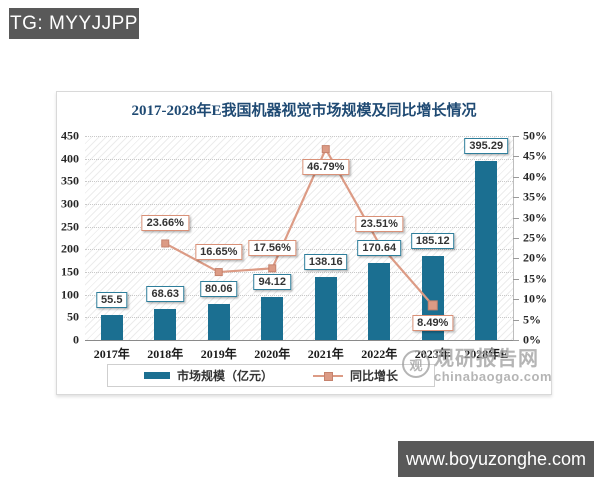 The height and width of the screenshot is (480, 600). Describe the element at coordinates (486, 145) in the screenshot. I see `bar-value-label: 395.29` at that location.